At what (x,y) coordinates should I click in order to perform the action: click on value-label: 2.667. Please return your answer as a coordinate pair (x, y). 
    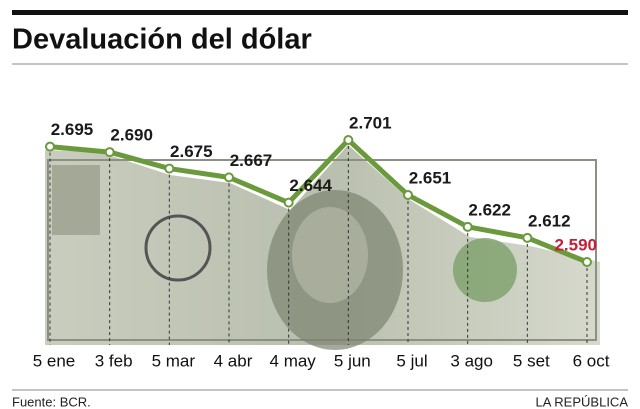
    Looking at the image, I should click on (251, 160).